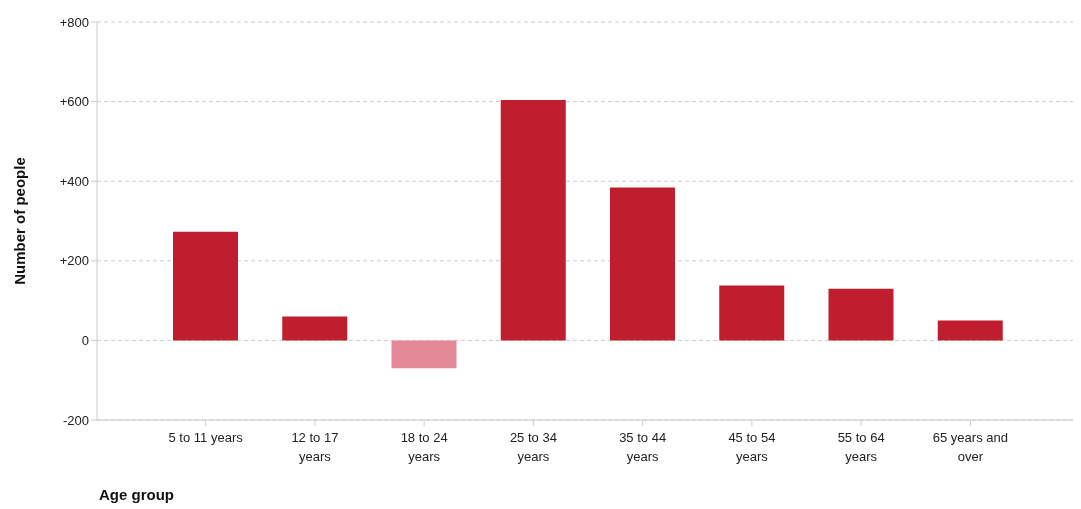 The image size is (1081, 509). What do you see at coordinates (136, 494) in the screenshot?
I see `x-axis-title: Age group` at bounding box center [136, 494].